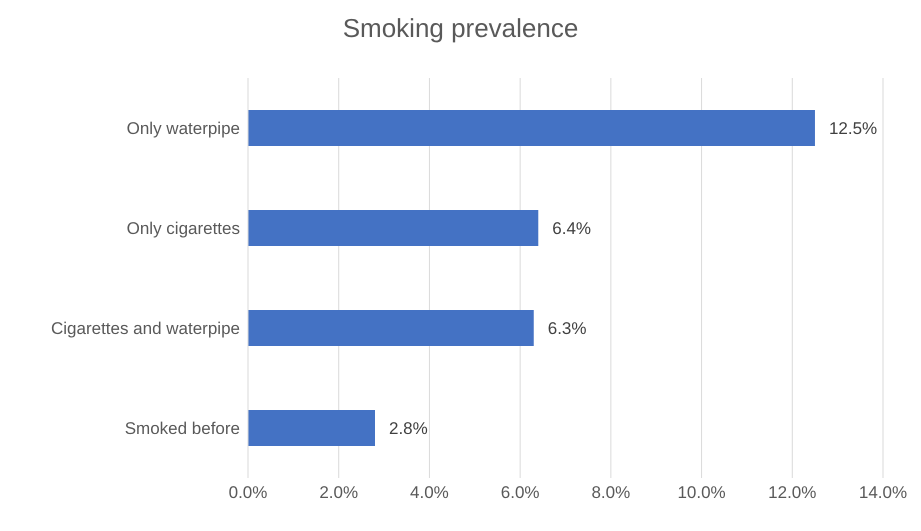  What do you see at coordinates (883, 492) in the screenshot?
I see `x-tick-label: 14.0%` at bounding box center [883, 492].